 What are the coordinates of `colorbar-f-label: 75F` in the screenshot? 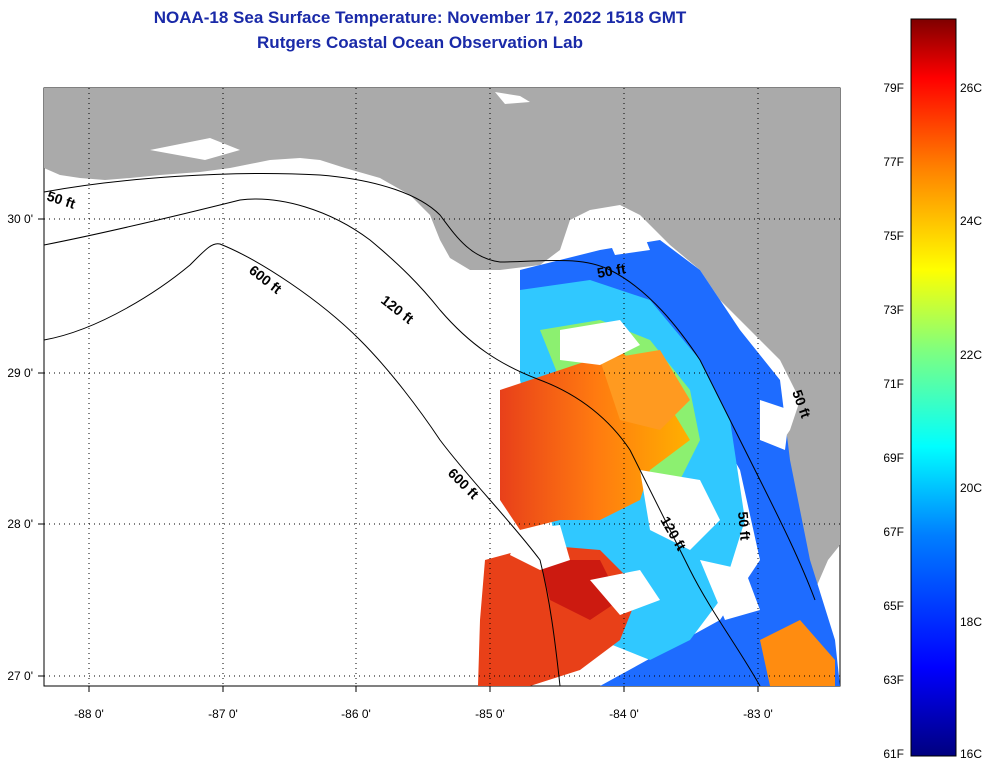 It's located at (893, 236).